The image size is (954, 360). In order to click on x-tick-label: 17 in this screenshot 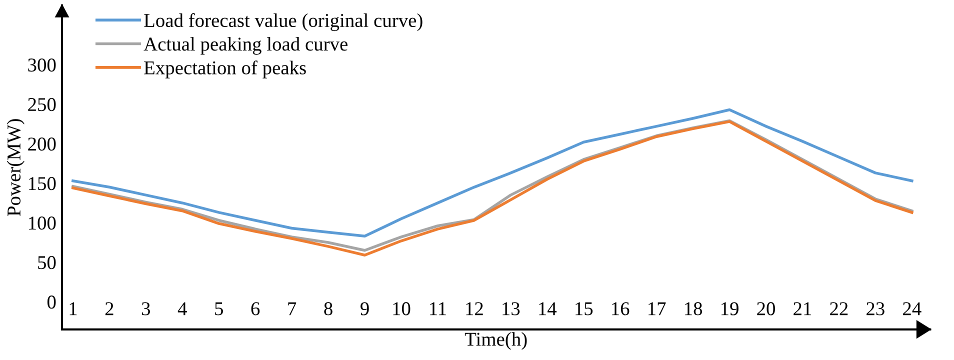, I will do `click(657, 309)`.